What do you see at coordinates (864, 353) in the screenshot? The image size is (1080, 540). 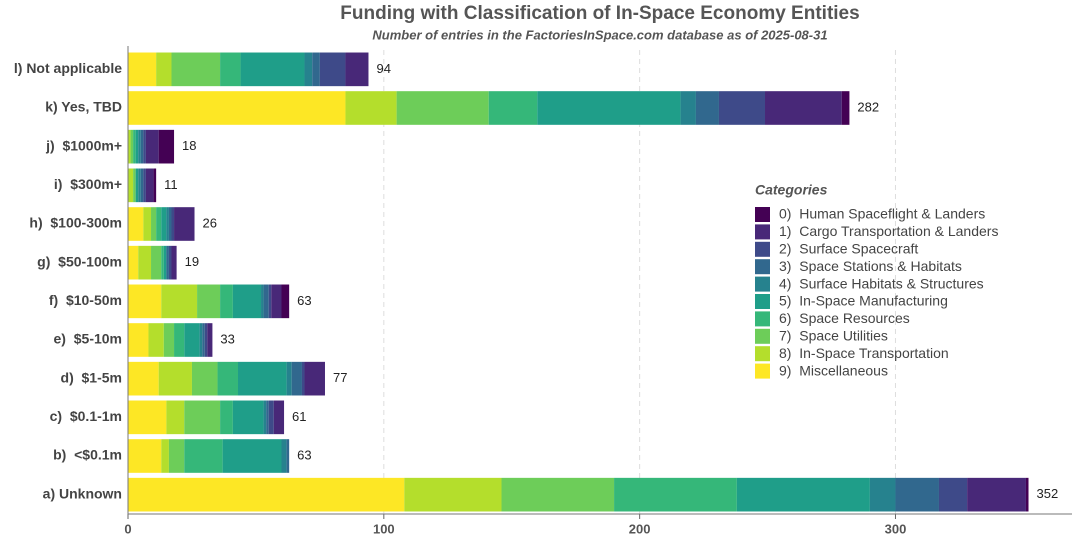 I see `legend-label: 8) In-Space Transportation` at bounding box center [864, 353].